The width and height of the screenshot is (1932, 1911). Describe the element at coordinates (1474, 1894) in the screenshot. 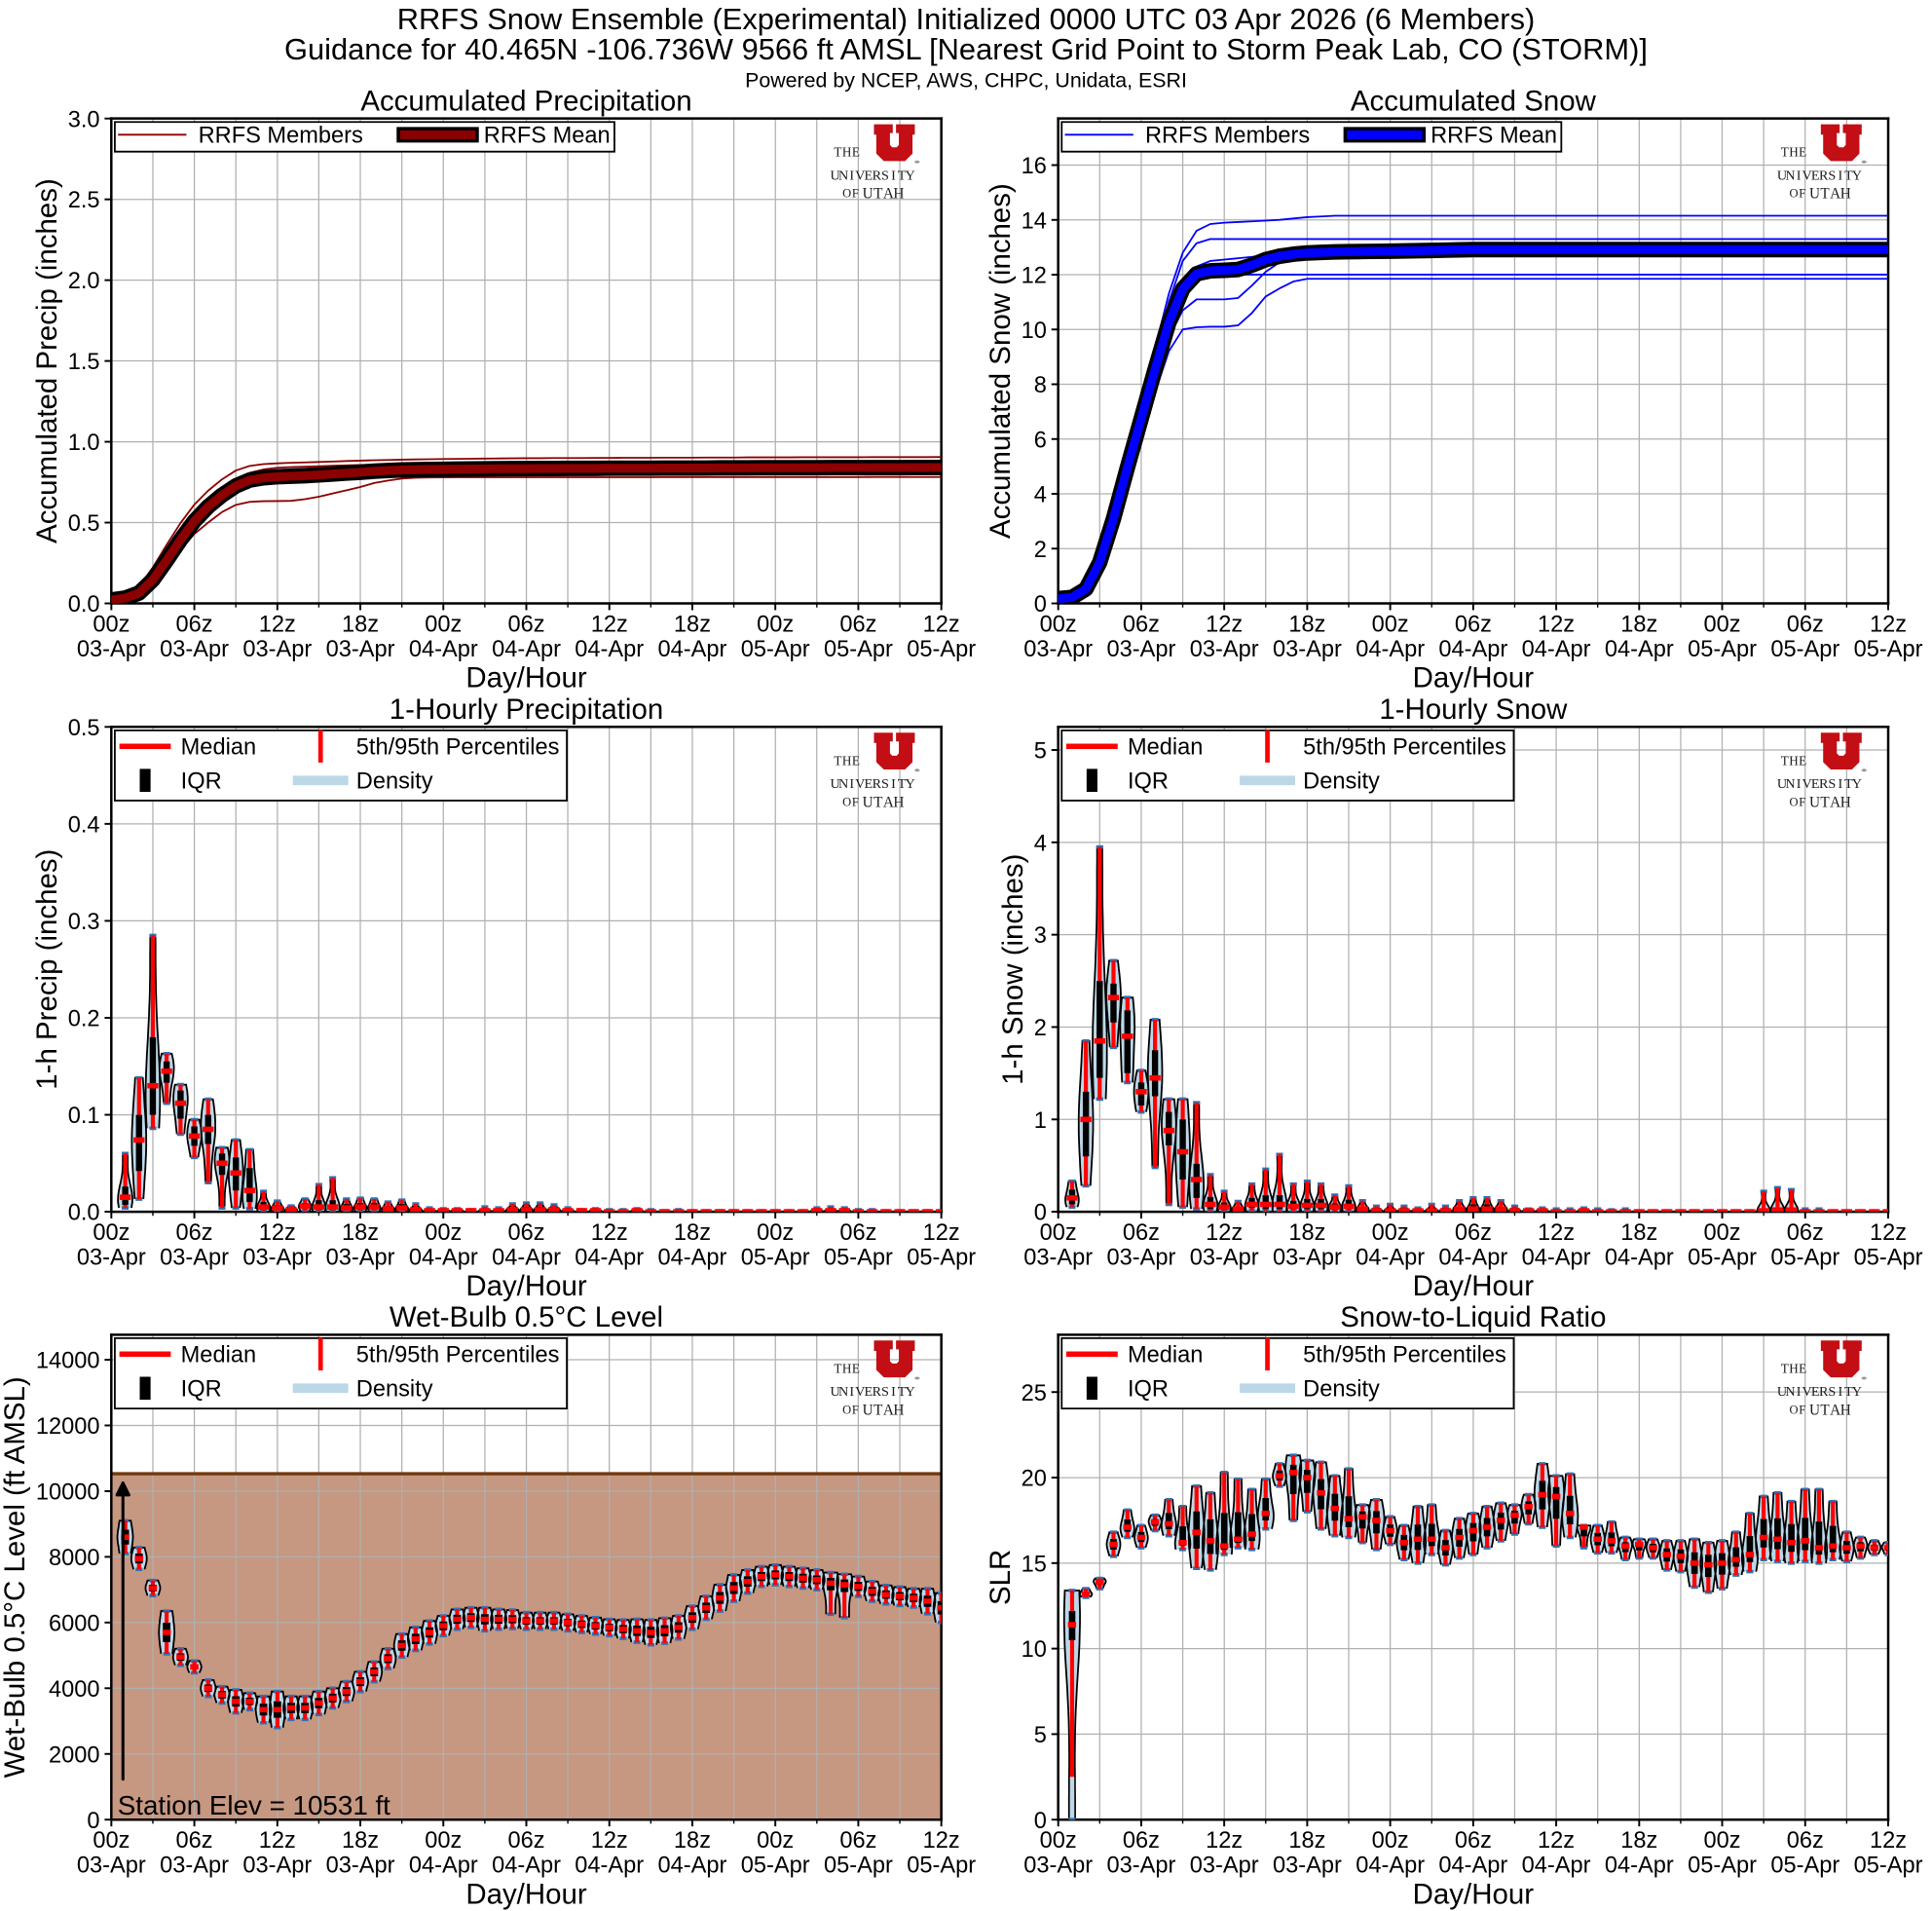

I see `svg-text: Day/Hour` at that location.